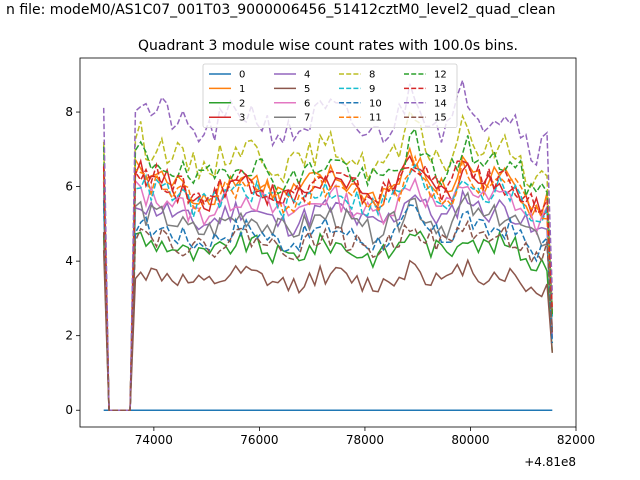 The width and height of the screenshot is (640, 480). What do you see at coordinates (365, 440) in the screenshot?
I see `x-tick-label: 78000` at bounding box center [365, 440].